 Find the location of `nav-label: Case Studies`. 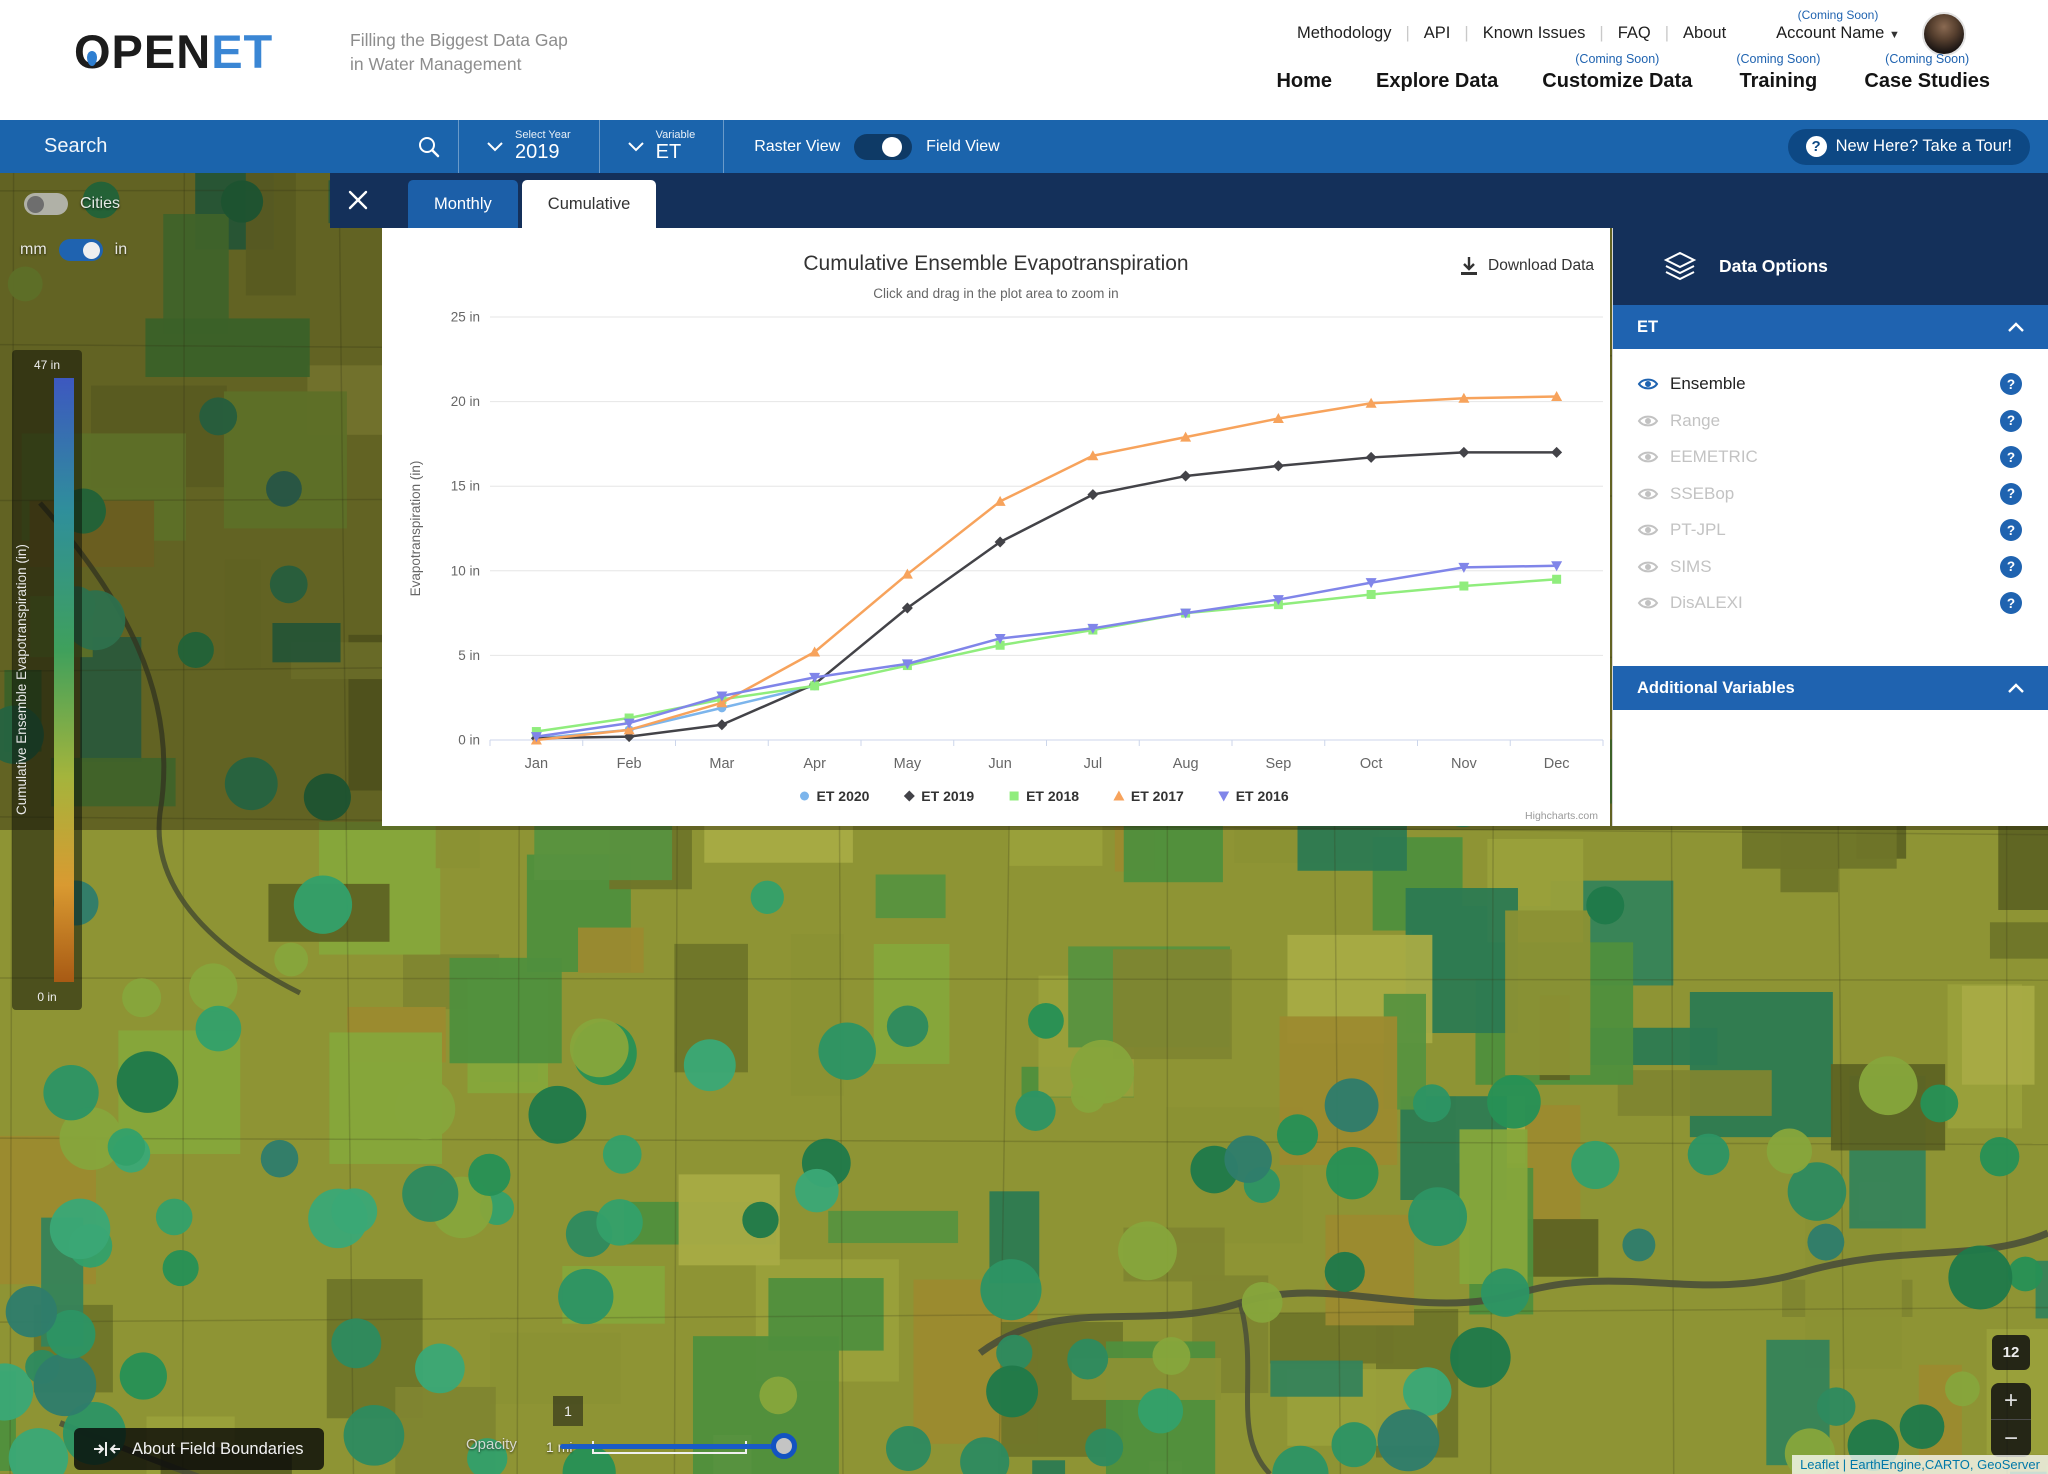

nav-label: Case Studies is located at coordinates (1927, 81).